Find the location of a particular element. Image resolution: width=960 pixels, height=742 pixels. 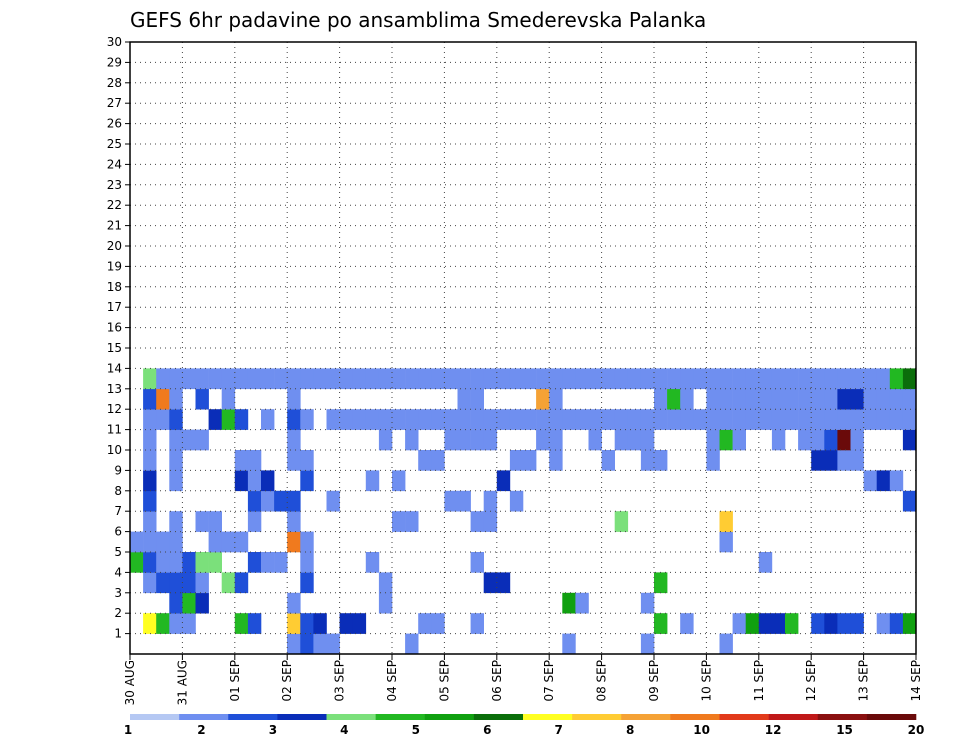

colorbar-label: 15 is located at coordinates (844, 730).